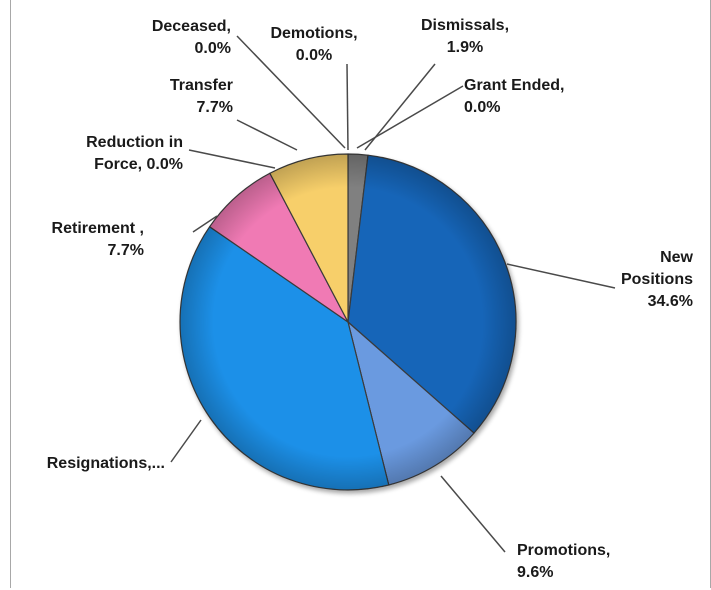  Describe the element at coordinates (191, 26) in the screenshot. I see `slice-label-line: Deceased,` at that location.